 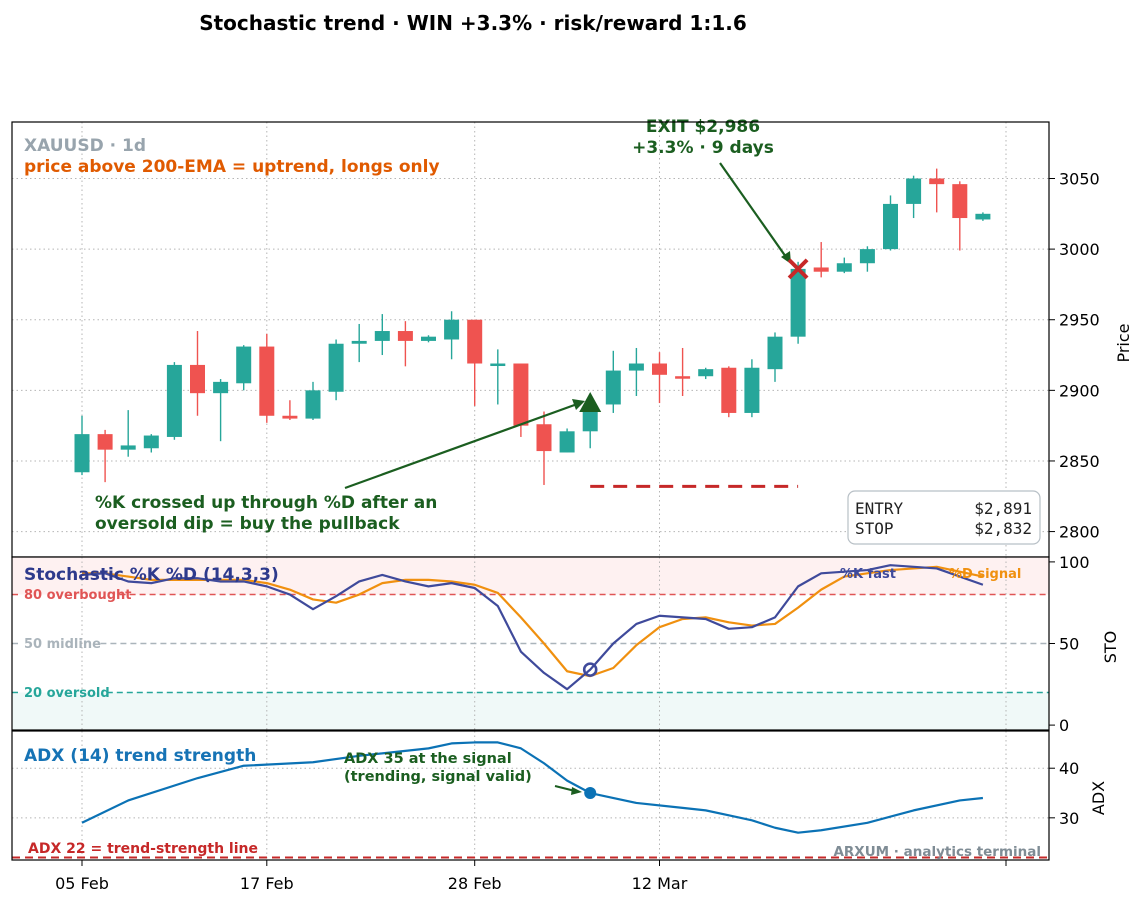 I want to click on adx-y-ticks: 30 40, so click(x=1064, y=793).